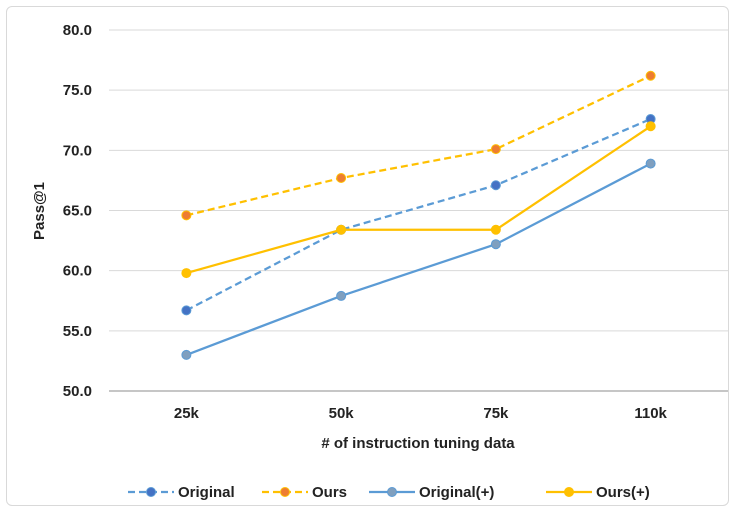 The image size is (737, 514). I want to click on legend-item: Ours, so click(304, 492).